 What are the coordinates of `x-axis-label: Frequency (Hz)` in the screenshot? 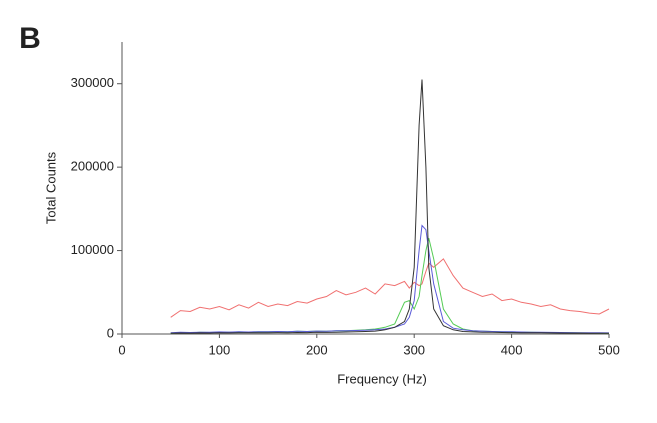 It's located at (382, 378).